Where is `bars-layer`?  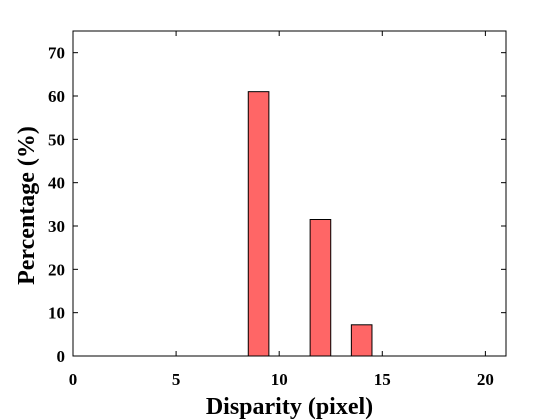 bars-layer is located at coordinates (310, 224).